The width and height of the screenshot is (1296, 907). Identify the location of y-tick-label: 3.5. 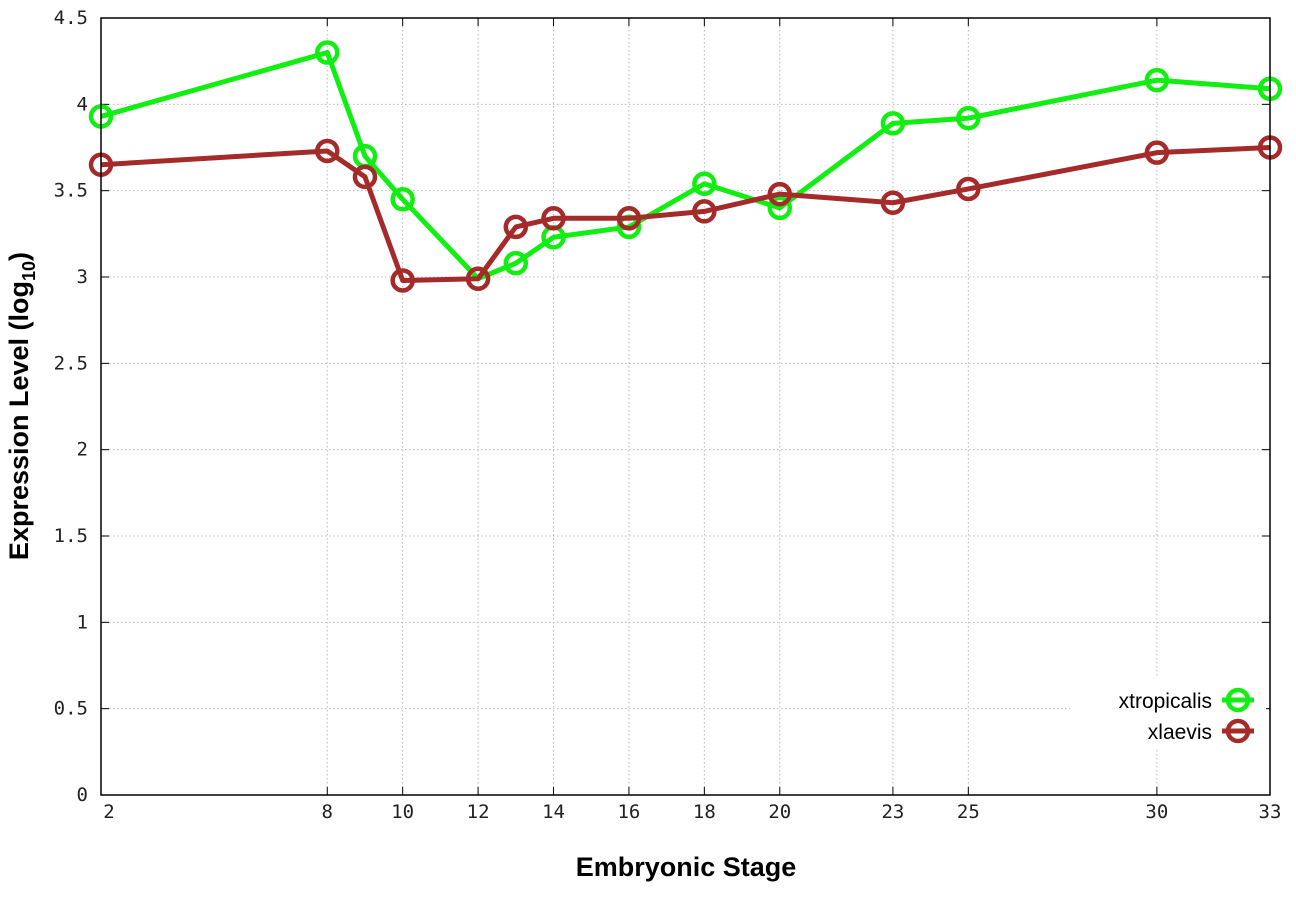
(71, 191).